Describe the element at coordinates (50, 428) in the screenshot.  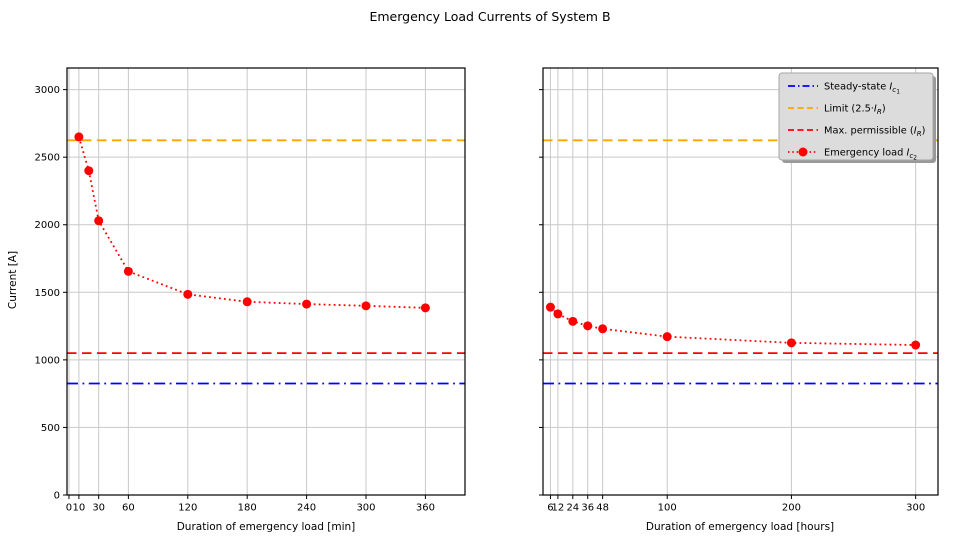
I see `y-tick-label: 500` at that location.